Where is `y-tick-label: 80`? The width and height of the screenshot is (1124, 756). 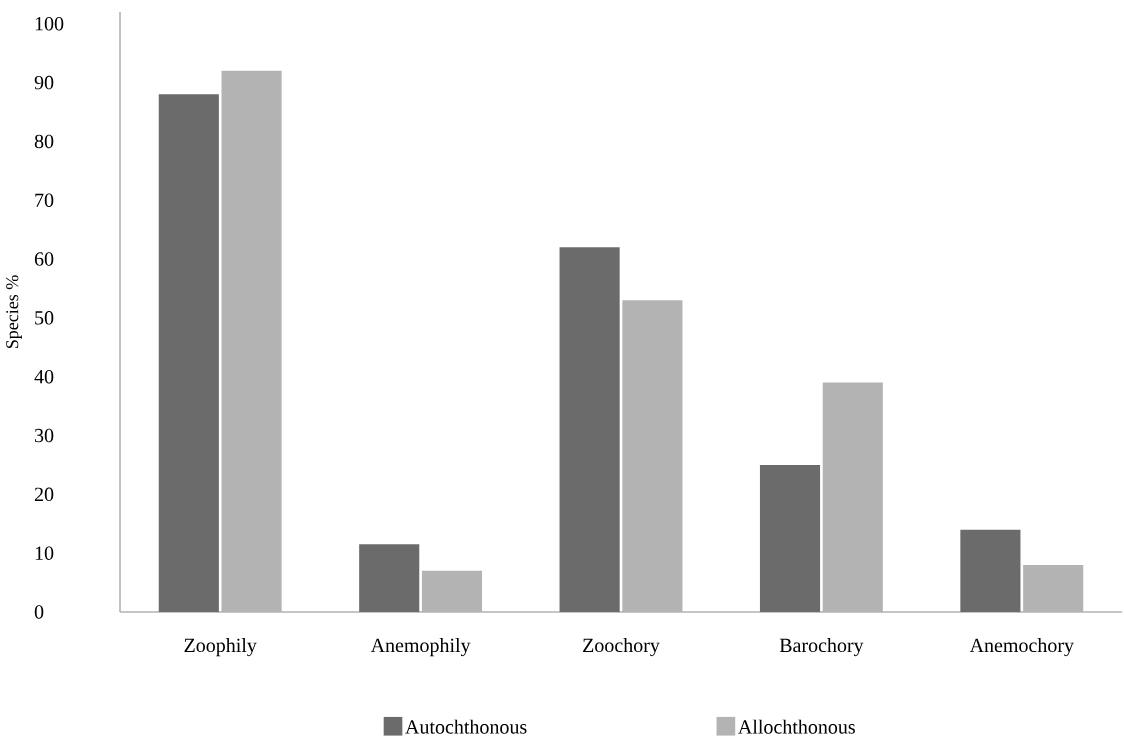
y-tick-label: 80 is located at coordinates (44, 141).